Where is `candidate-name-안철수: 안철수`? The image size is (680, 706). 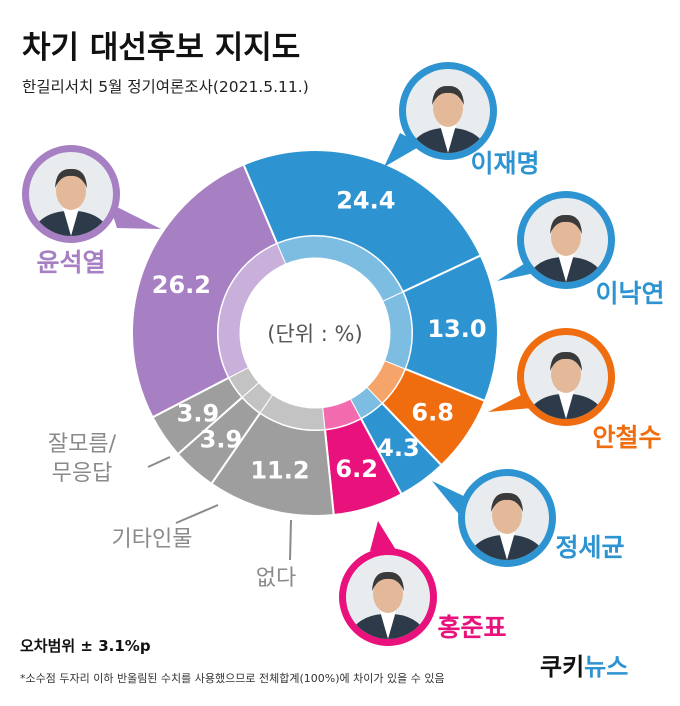
candidate-name-안철수: 안철수 is located at coordinates (626, 437).